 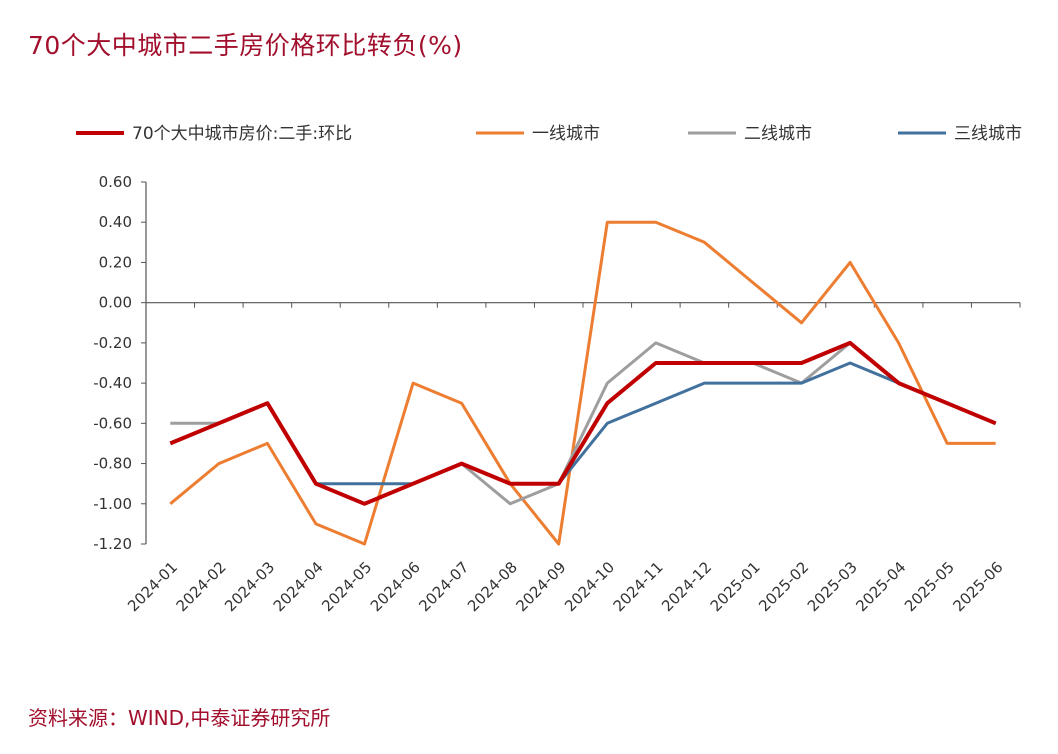 I want to click on y-tick-label: 0.20, so click(x=115, y=262).